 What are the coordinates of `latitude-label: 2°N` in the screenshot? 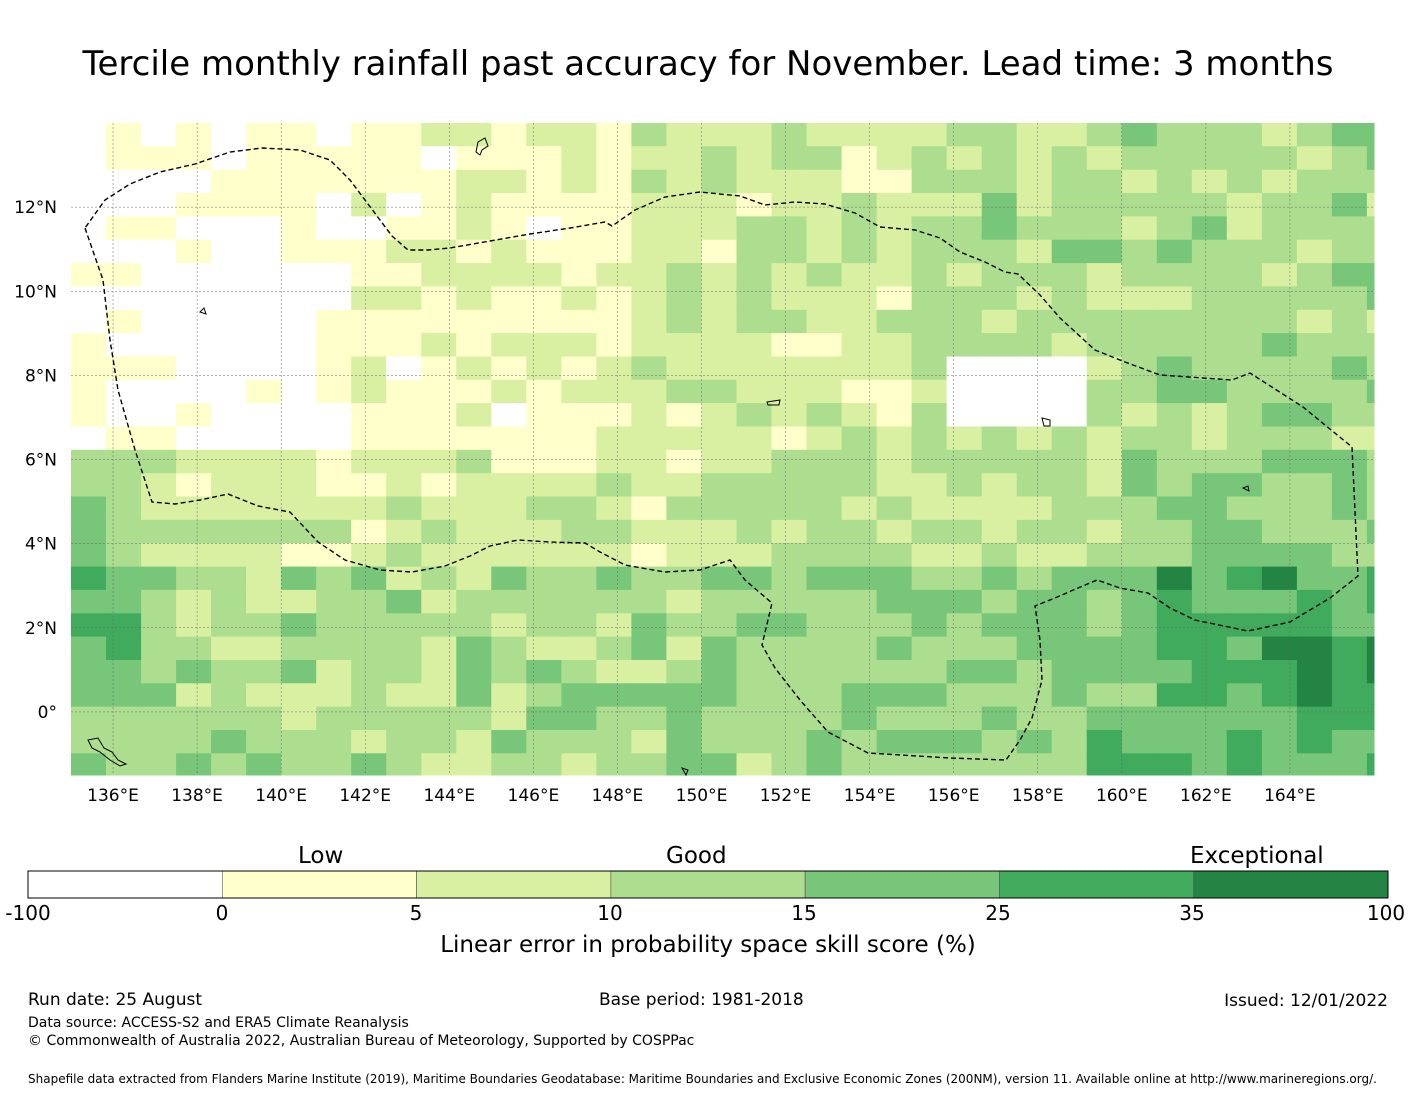 It's located at (41, 629).